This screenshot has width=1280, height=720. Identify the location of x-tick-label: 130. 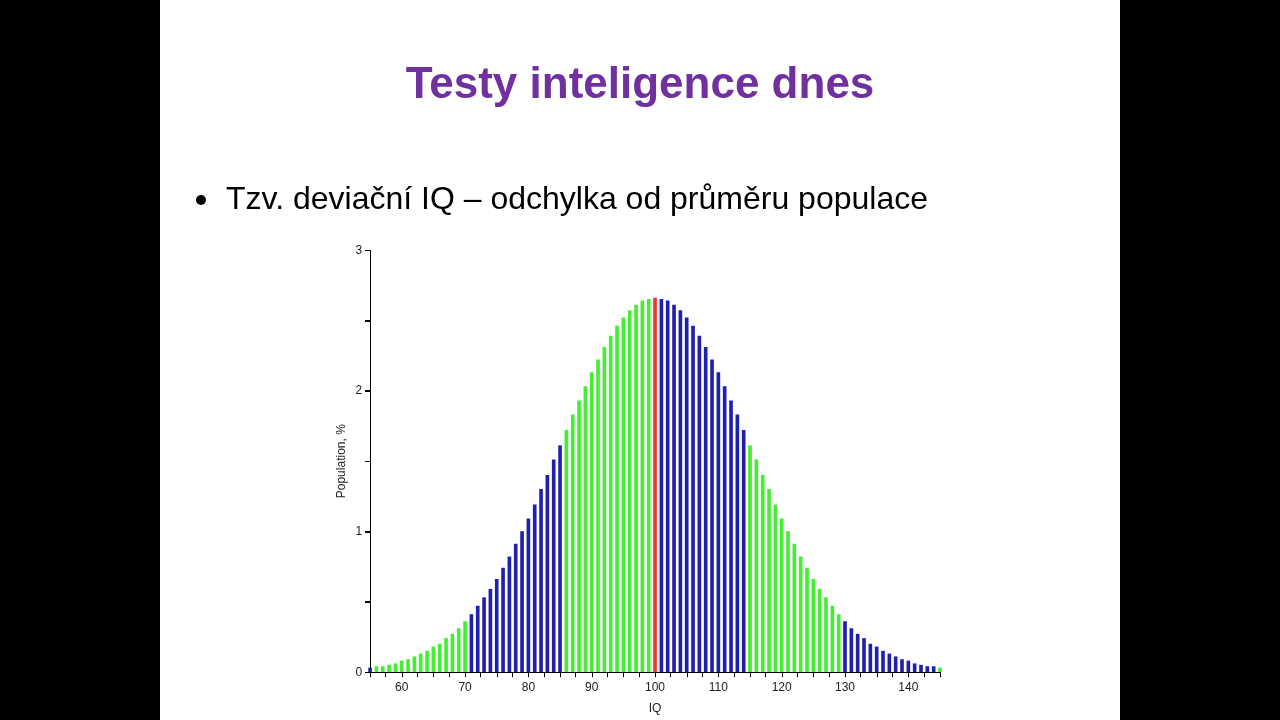
(845, 686).